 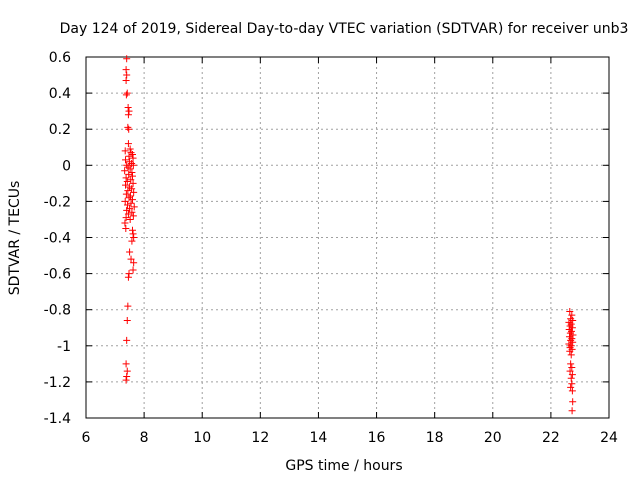 I want to click on y-tick-label: 0.2, so click(x=60, y=130).